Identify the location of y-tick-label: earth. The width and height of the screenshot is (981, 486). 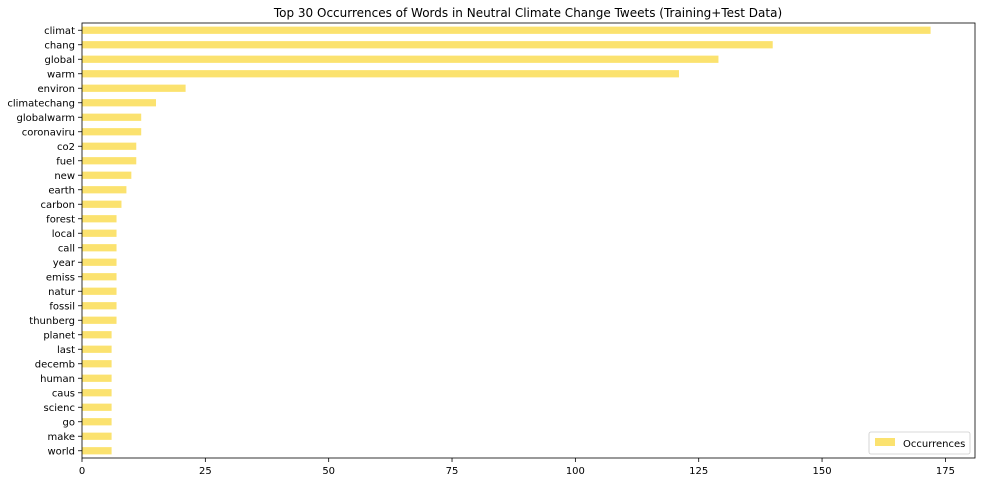
(61, 190).